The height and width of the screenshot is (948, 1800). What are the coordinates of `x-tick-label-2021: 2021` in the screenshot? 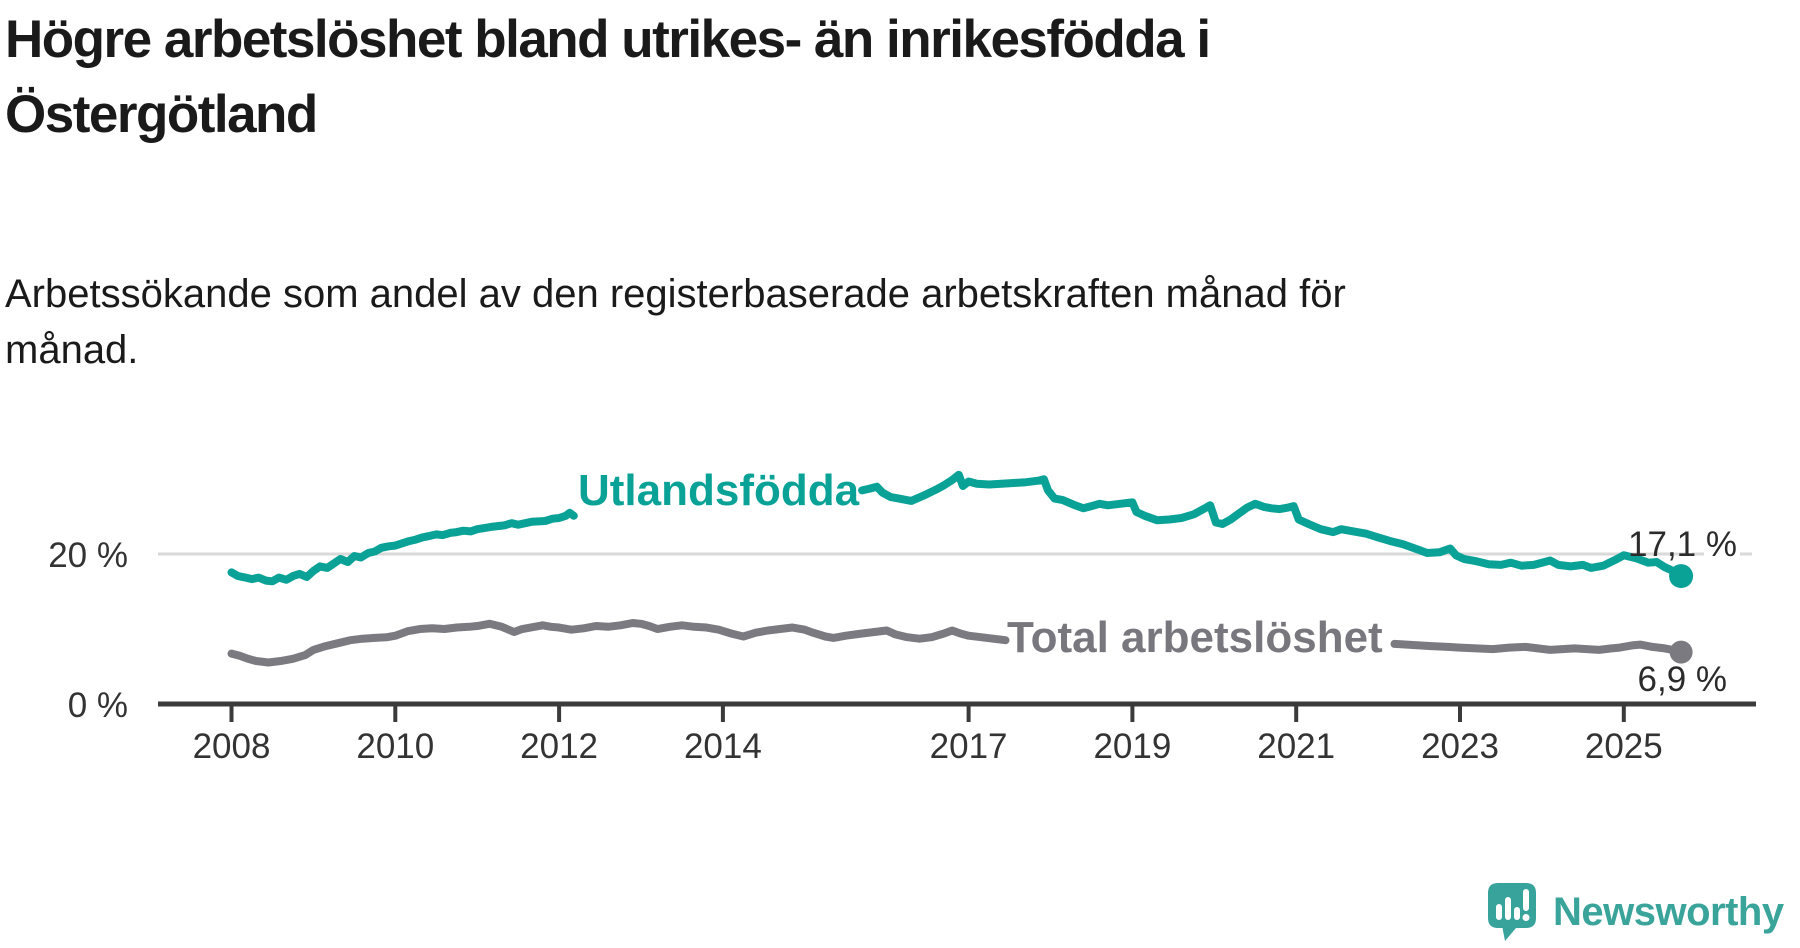 It's located at (1296, 746).